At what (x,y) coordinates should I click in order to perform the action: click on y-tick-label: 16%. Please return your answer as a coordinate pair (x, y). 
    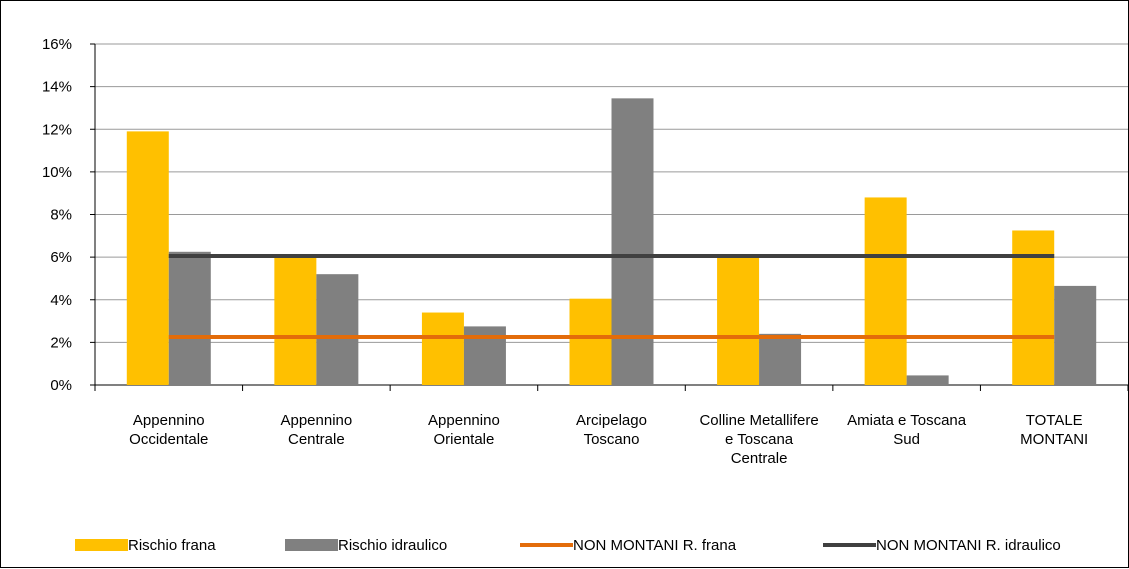
    Looking at the image, I should click on (57, 44).